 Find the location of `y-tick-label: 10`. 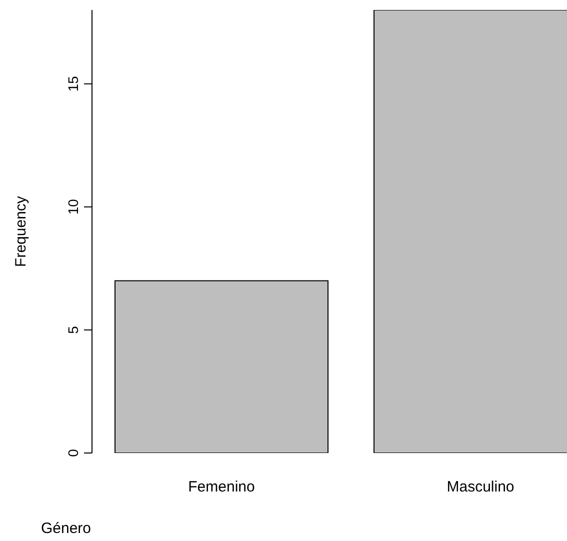

y-tick-label: 10 is located at coordinates (73, 206).